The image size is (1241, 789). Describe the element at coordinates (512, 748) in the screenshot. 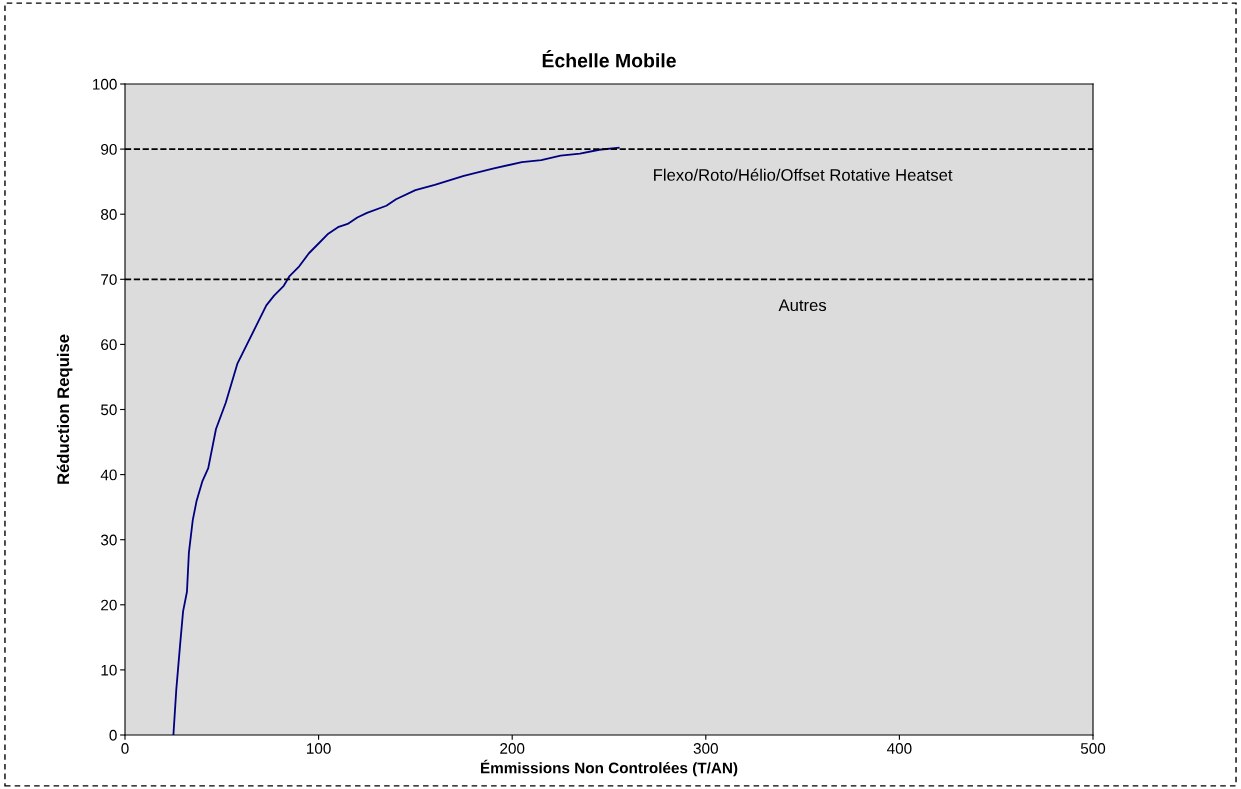

I see `x-tick-label: 200` at that location.